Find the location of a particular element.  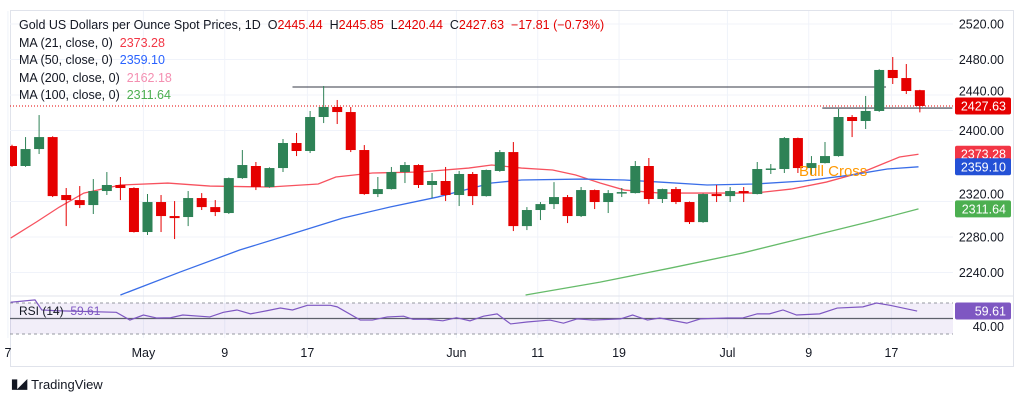

tradingview-logo: ▮◢ TradingView is located at coordinates (57, 384).